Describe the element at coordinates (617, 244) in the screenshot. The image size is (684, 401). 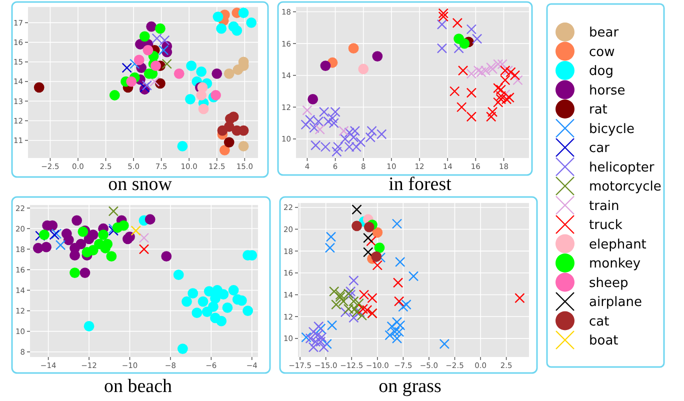
I see `legend-label: elephant` at that location.